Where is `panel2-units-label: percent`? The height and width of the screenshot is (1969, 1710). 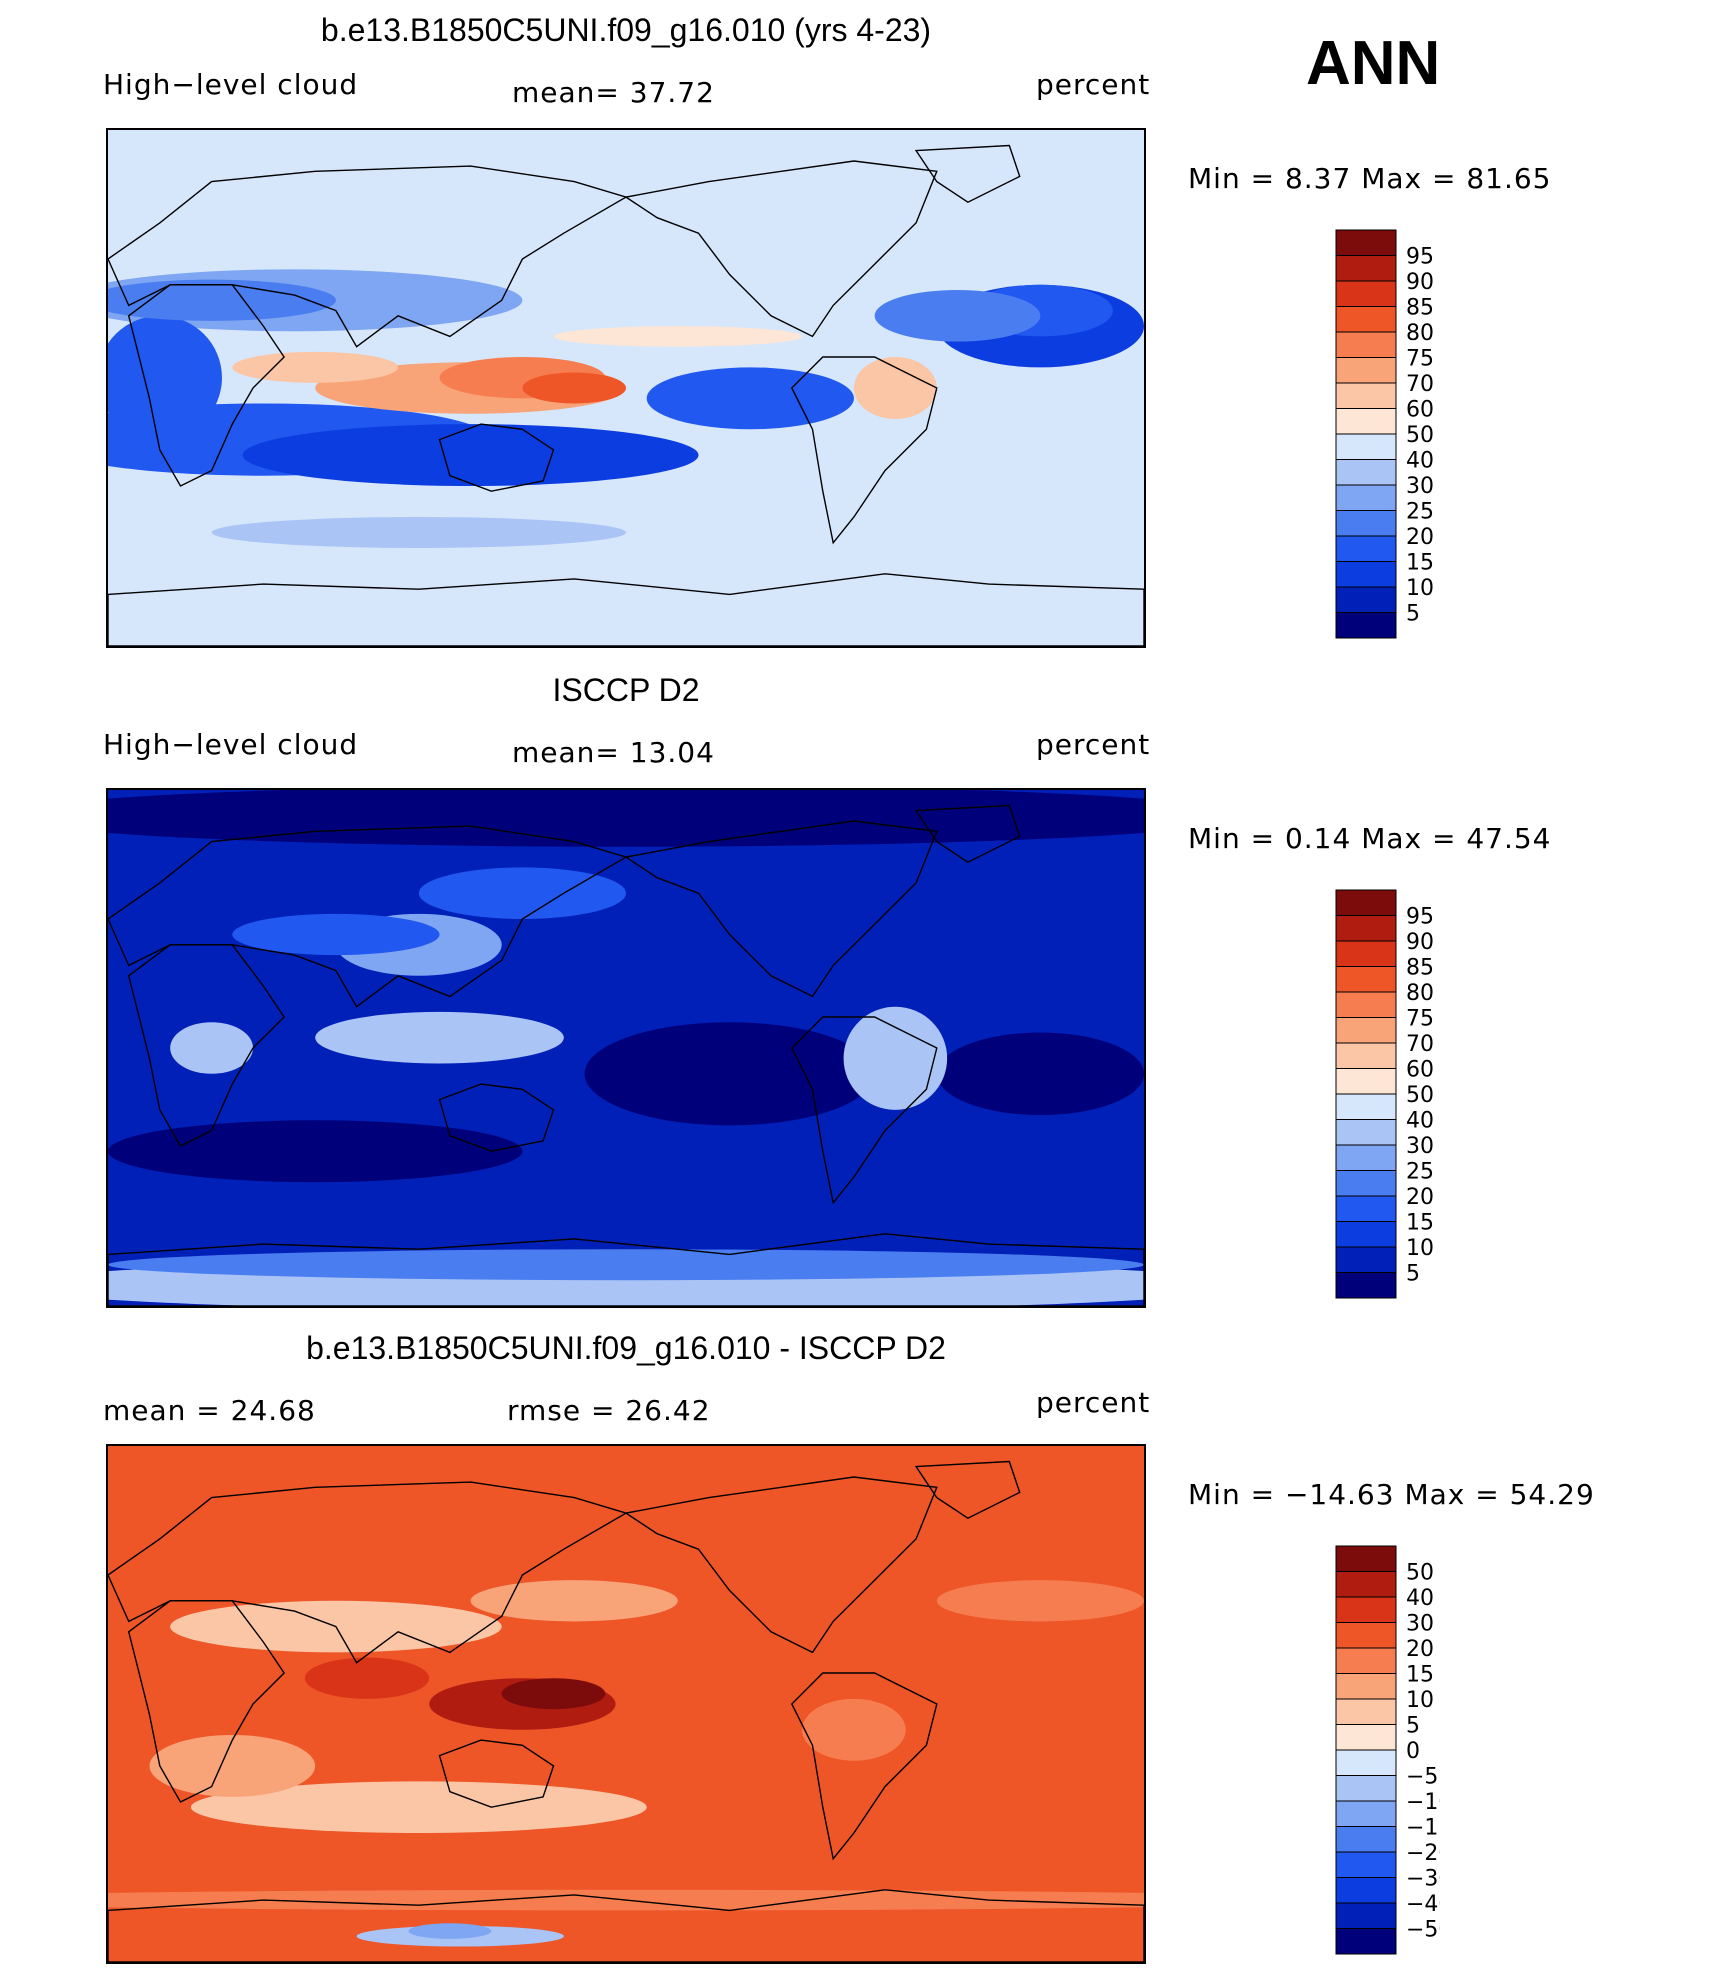 panel2-units-label: percent is located at coordinates (1093, 744).